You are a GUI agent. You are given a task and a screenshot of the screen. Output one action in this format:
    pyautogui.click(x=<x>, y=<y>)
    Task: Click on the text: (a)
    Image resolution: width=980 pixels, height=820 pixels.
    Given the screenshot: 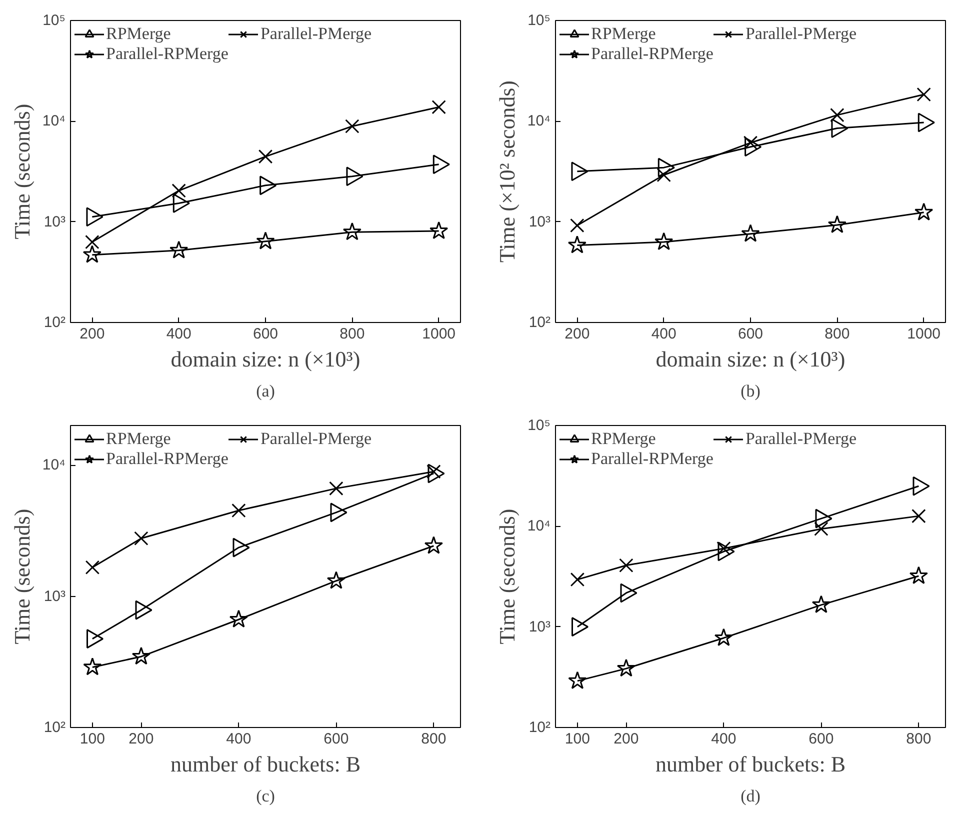 What is the action you would take?
    pyautogui.click(x=265, y=391)
    